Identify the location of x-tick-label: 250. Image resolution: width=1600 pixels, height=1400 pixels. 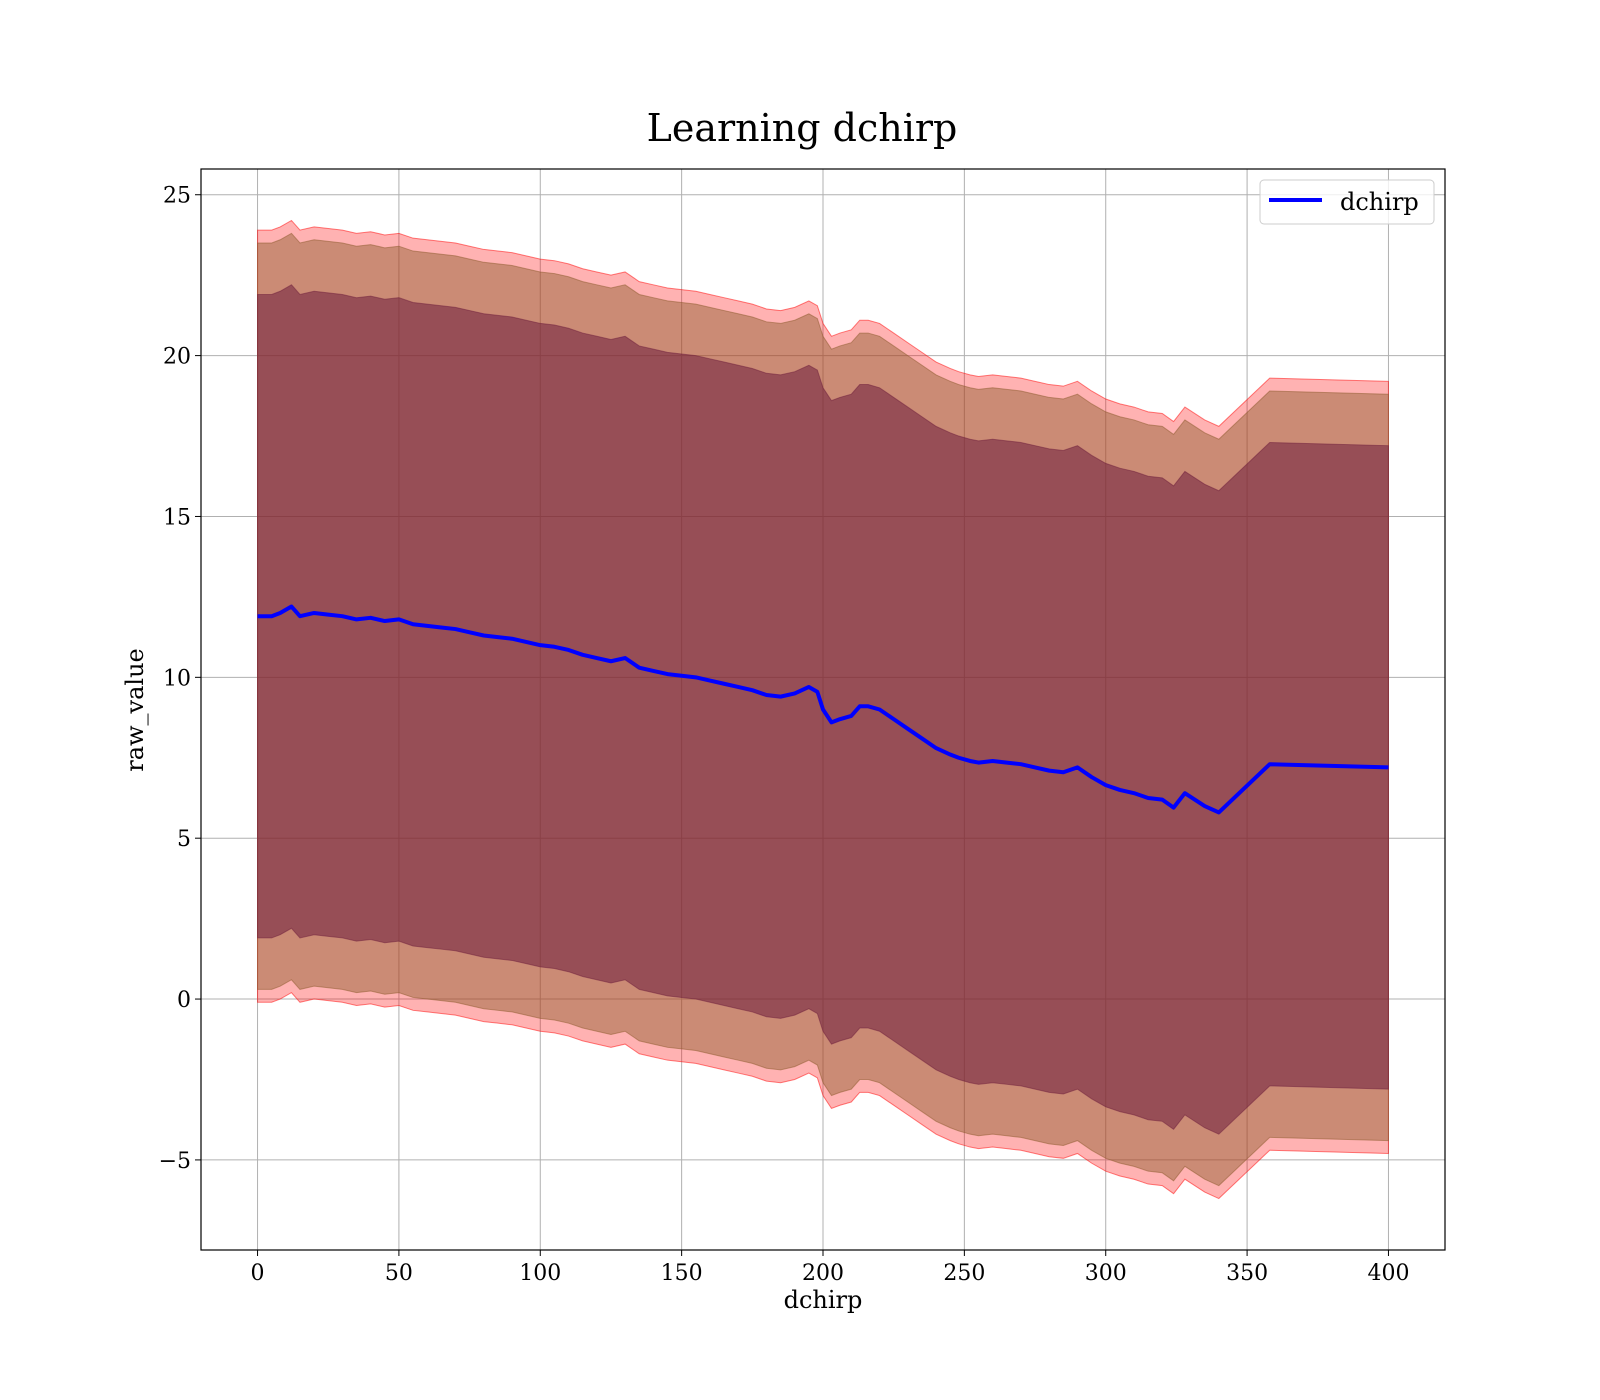
(964, 1273).